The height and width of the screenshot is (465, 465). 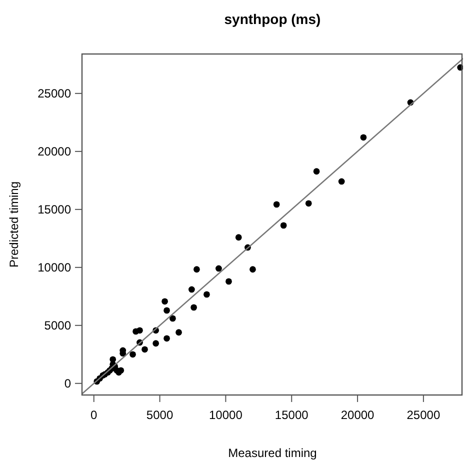 What do you see at coordinates (55, 267) in the screenshot?
I see `y-tick-label: 10000` at bounding box center [55, 267].